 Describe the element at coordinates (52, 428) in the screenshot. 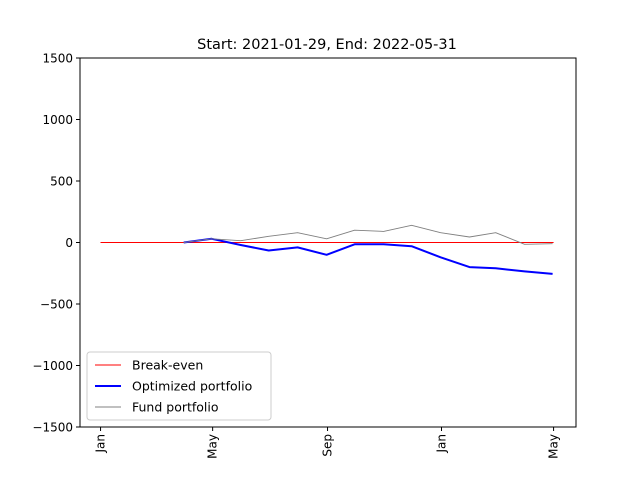

I see `y-tick-label: −1500` at that location.